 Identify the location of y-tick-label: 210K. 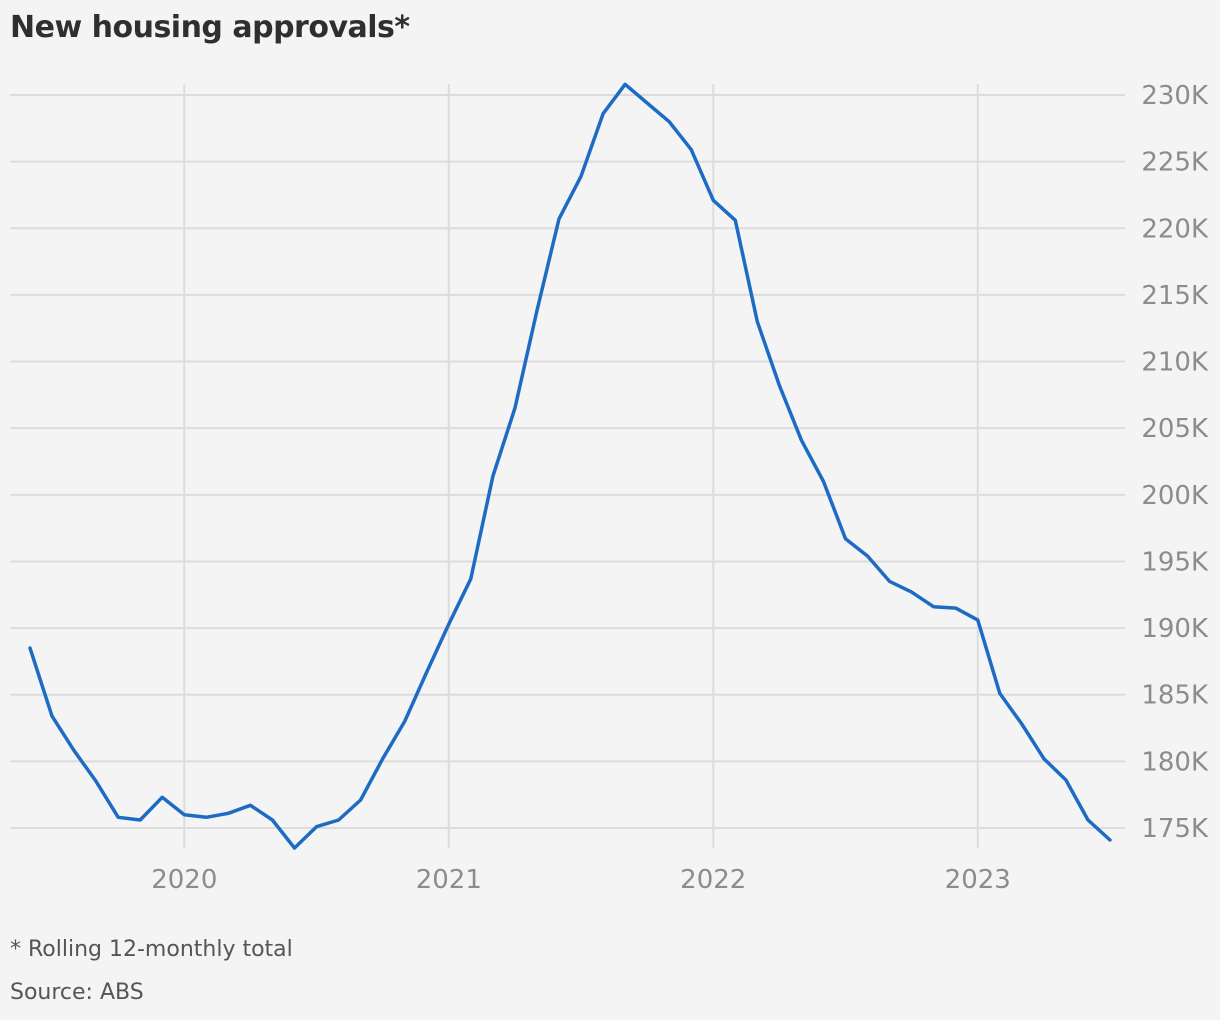
(1175, 363).